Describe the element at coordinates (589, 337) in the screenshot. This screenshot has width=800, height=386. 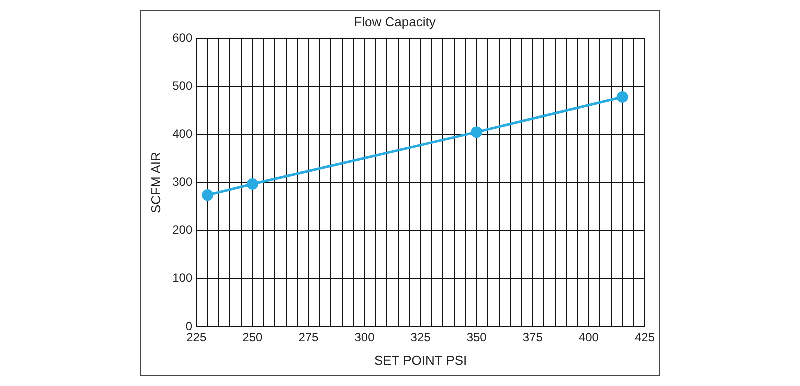
I see `x-tick-label: 400` at that location.